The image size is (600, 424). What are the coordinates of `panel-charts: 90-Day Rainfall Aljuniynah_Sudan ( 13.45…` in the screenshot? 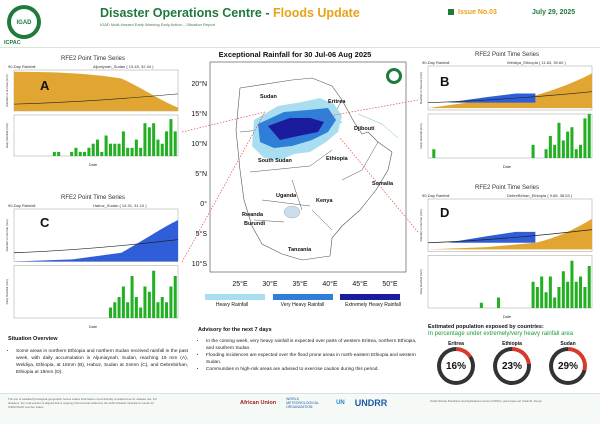 It's located at (92, 115).